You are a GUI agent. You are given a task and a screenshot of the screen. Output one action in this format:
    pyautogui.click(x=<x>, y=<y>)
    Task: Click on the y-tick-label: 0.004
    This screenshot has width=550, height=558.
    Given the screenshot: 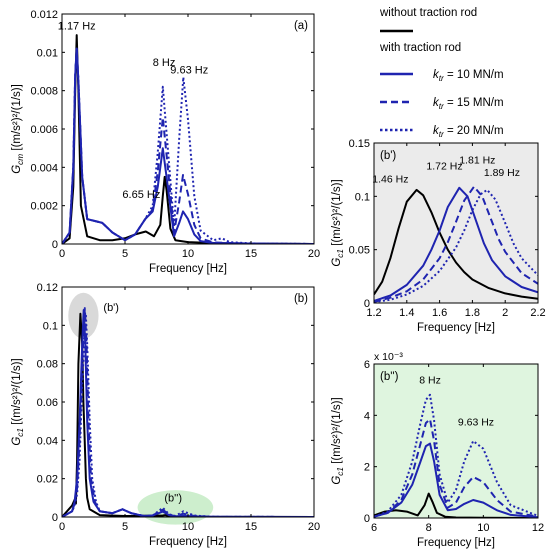 What is the action you would take?
    pyautogui.click(x=44, y=168)
    